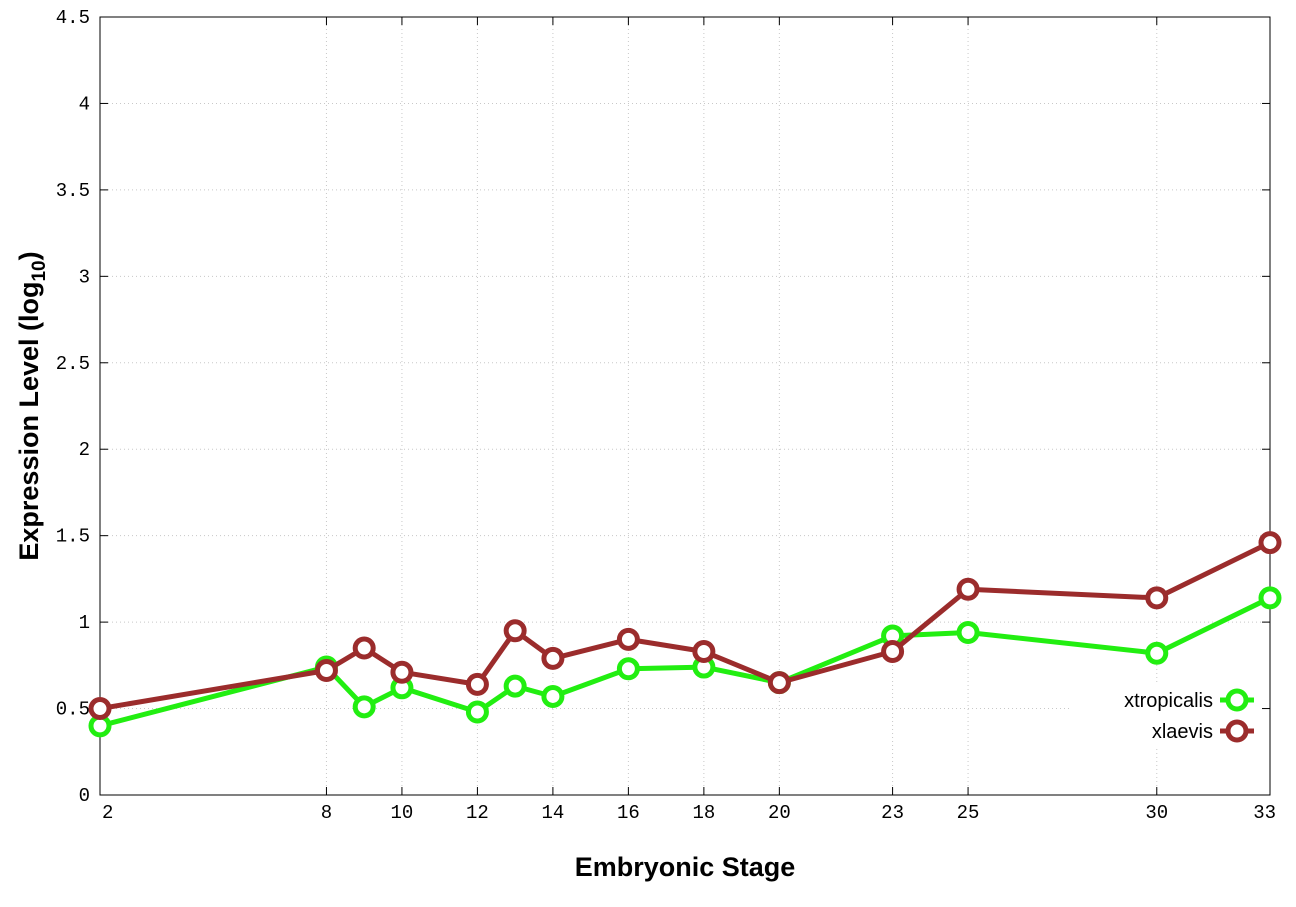  I want to click on legend: xtropicalis xlaevis, so click(1167, 714).